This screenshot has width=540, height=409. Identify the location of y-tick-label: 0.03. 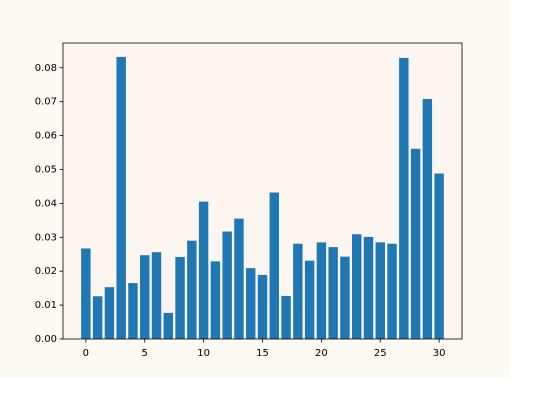
(46, 237).